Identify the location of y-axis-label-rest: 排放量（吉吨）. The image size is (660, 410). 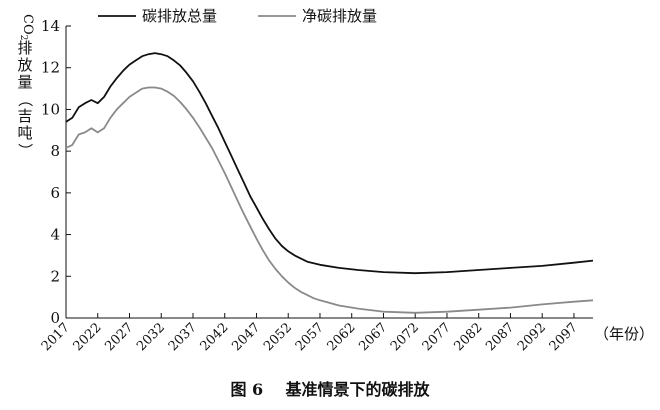
(25, 99).